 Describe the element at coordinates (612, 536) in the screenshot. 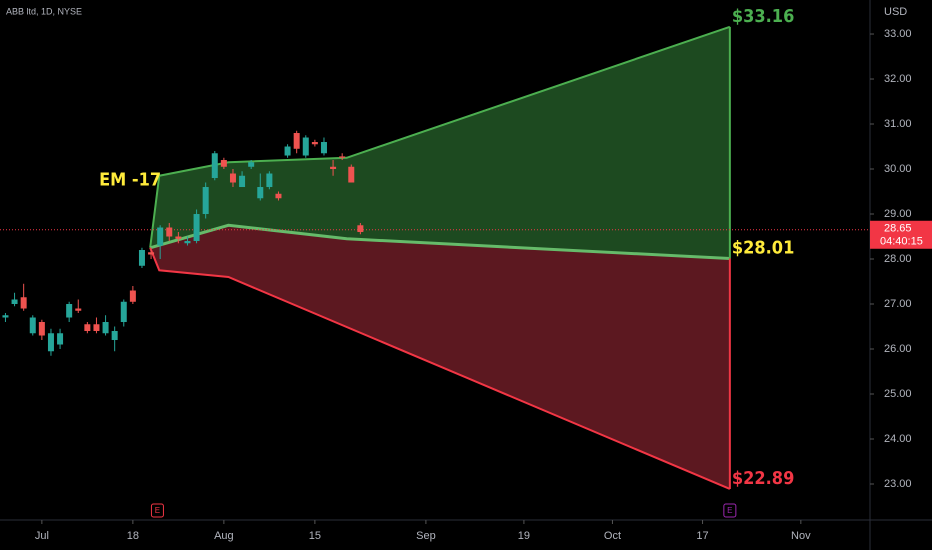

I see `x-tick-label: Oct` at that location.